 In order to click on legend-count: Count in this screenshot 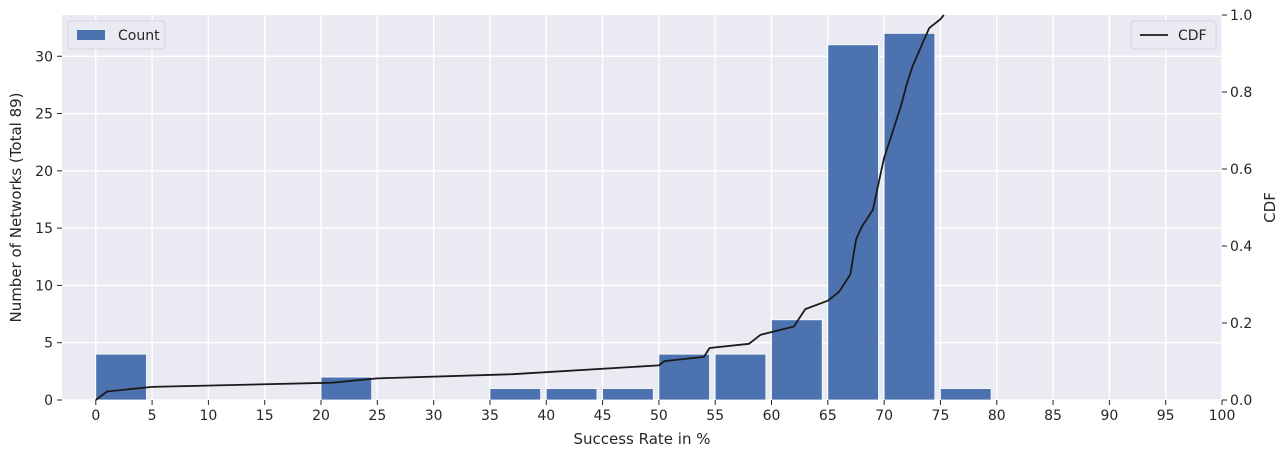, I will do `click(116, 35)`.